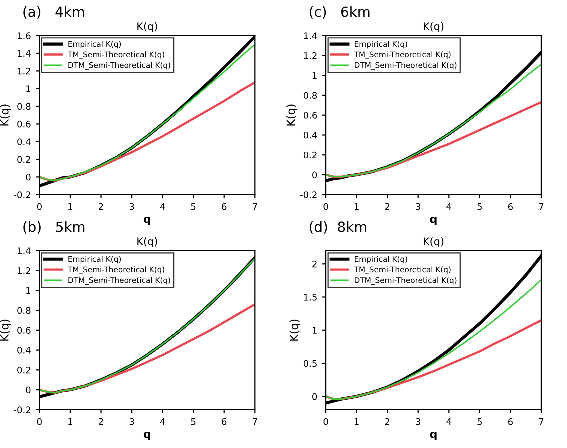 The height and width of the screenshot is (448, 567). I want to click on text: (c) 6km, so click(340, 12).